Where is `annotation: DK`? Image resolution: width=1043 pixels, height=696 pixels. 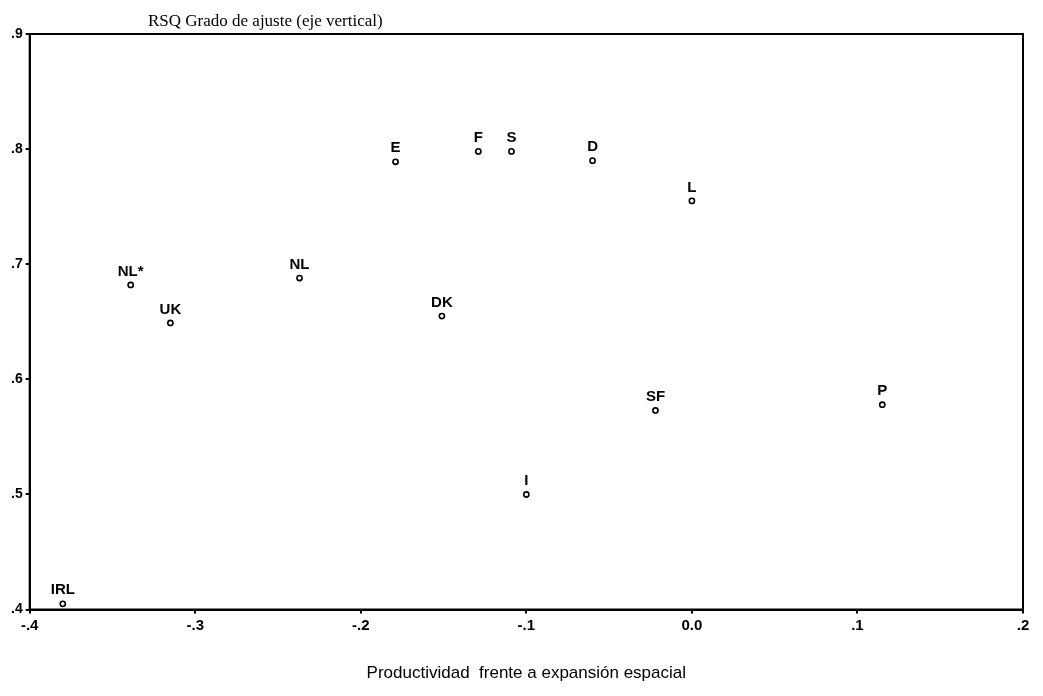 annotation: DK is located at coordinates (442, 301).